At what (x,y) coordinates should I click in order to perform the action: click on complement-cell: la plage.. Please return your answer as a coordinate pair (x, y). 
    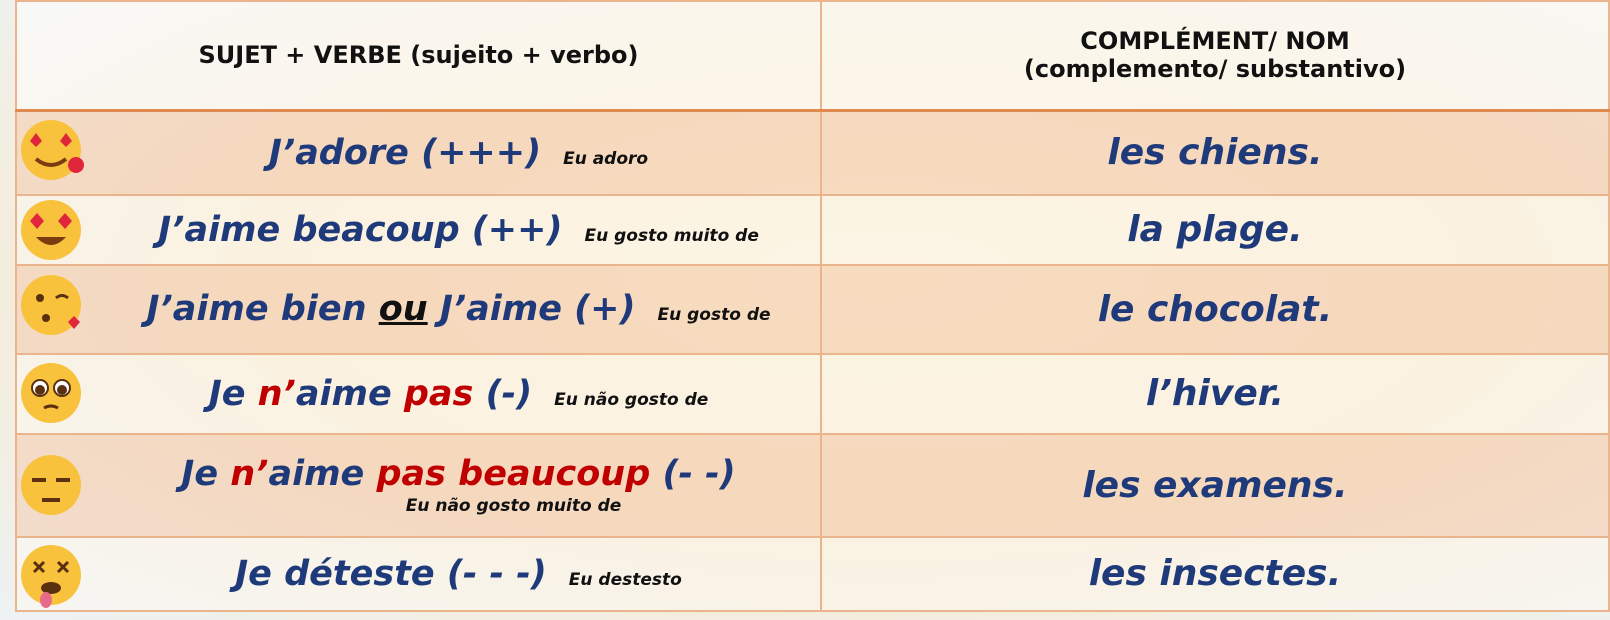
    Looking at the image, I should click on (1215, 230).